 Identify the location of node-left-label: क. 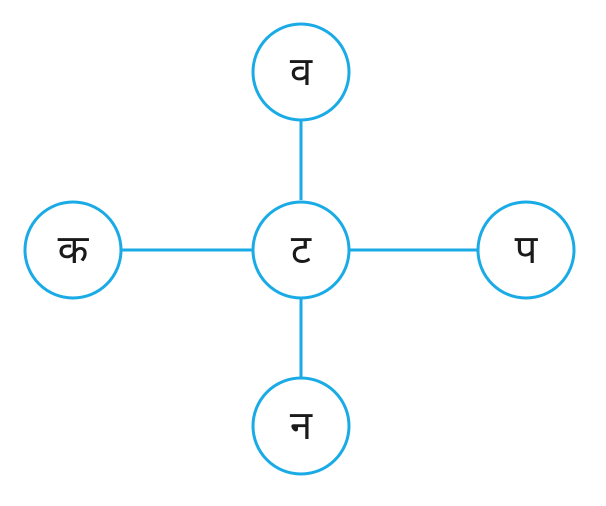
(74, 250).